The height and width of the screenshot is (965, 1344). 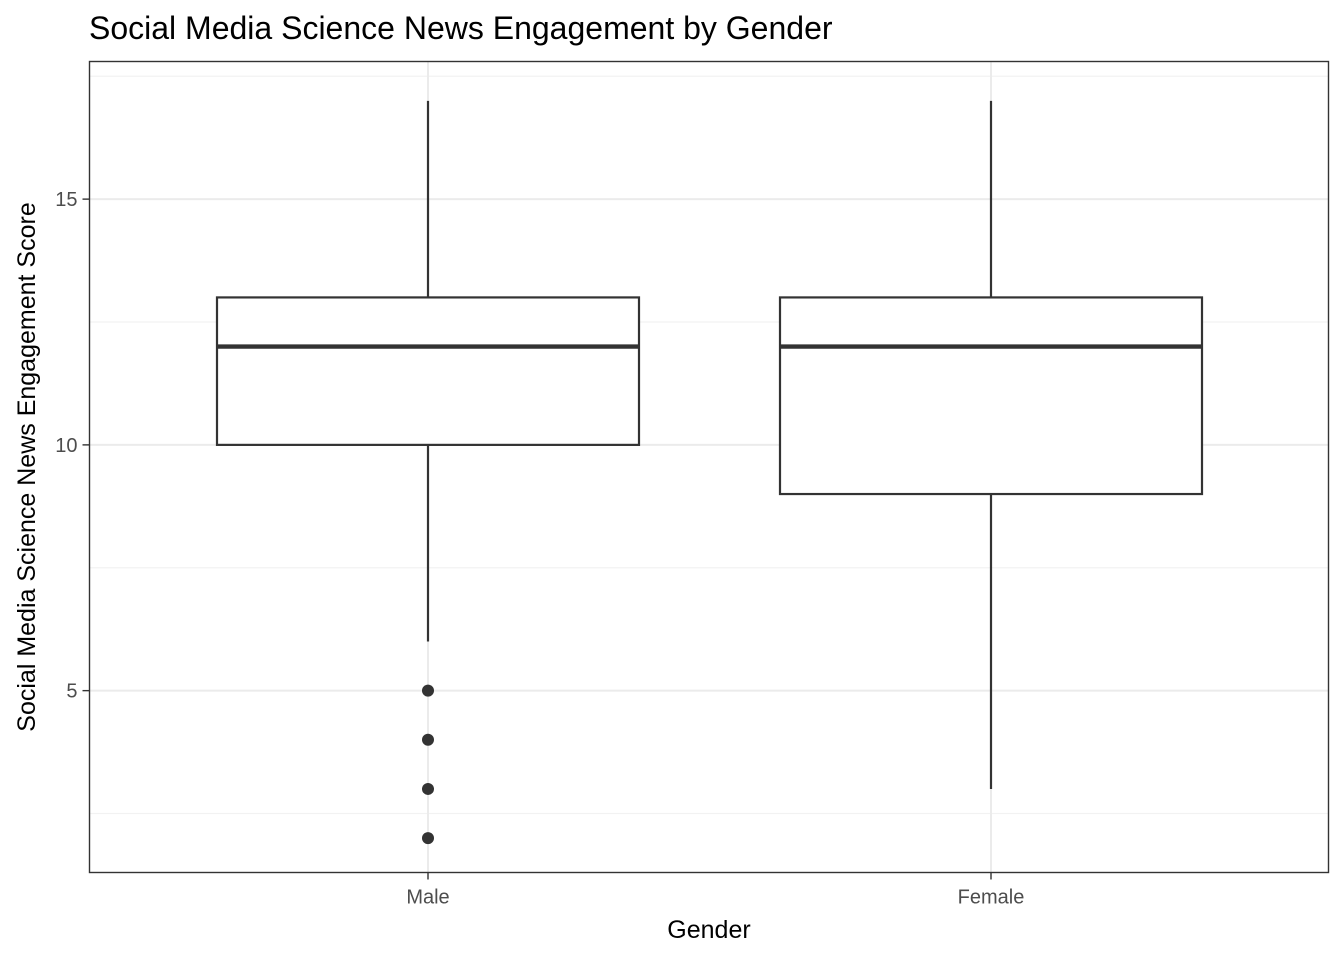 I want to click on y-tick-label: 10, so click(x=66, y=446).